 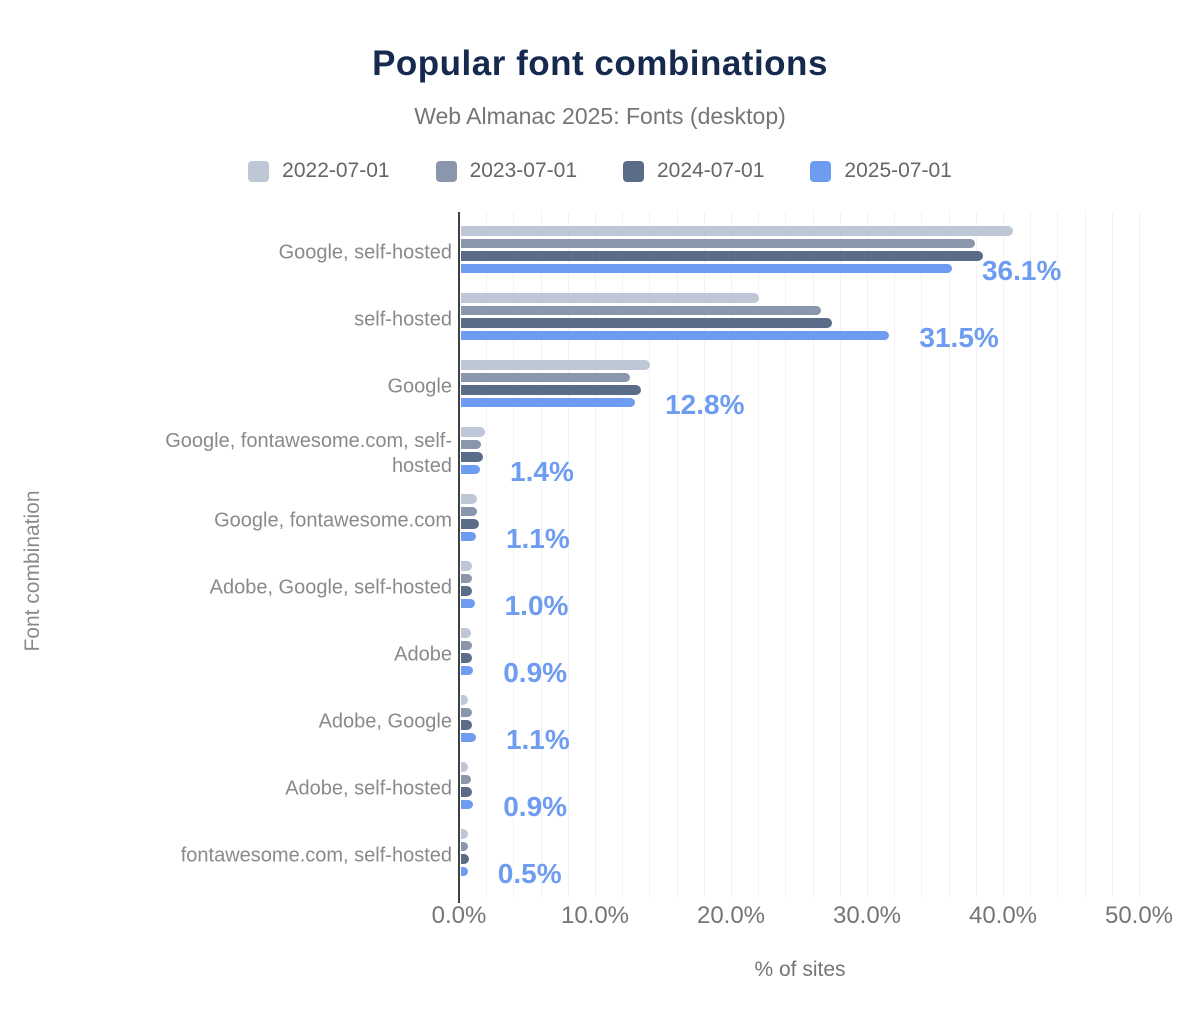 What do you see at coordinates (1139, 915) in the screenshot?
I see `x-tick-label: 50.0%` at bounding box center [1139, 915].